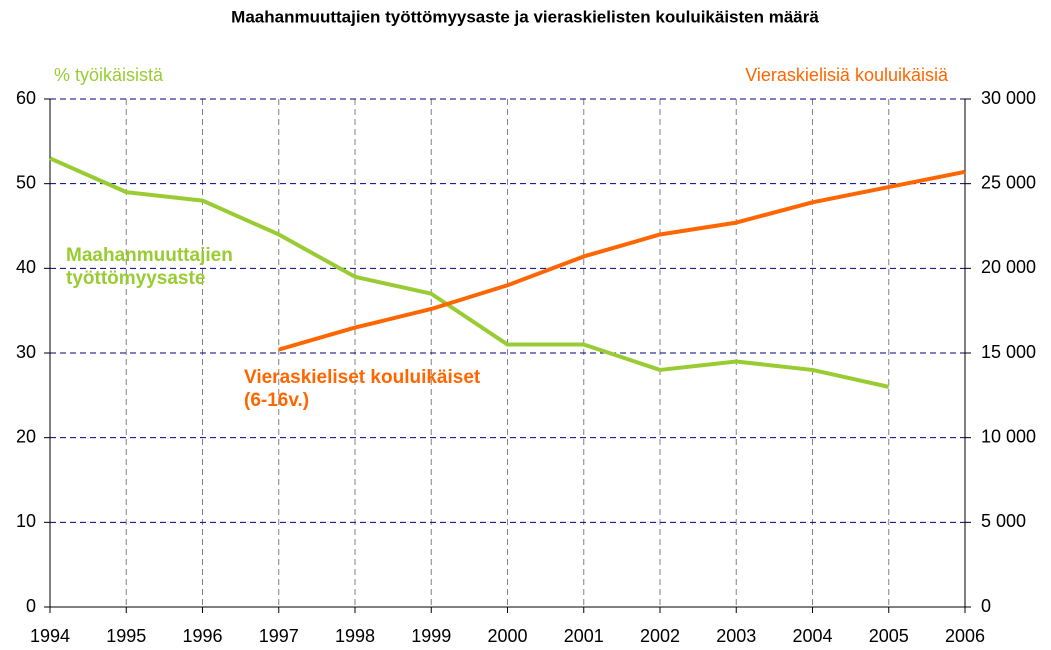 This screenshot has width=1051, height=650. I want to click on x-tick-label: 2006, so click(965, 636).